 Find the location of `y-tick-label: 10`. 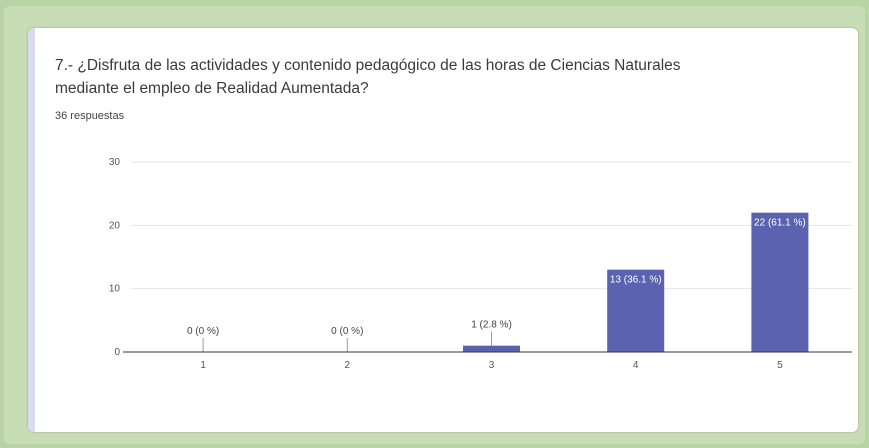

y-tick-label: 10 is located at coordinates (115, 289).